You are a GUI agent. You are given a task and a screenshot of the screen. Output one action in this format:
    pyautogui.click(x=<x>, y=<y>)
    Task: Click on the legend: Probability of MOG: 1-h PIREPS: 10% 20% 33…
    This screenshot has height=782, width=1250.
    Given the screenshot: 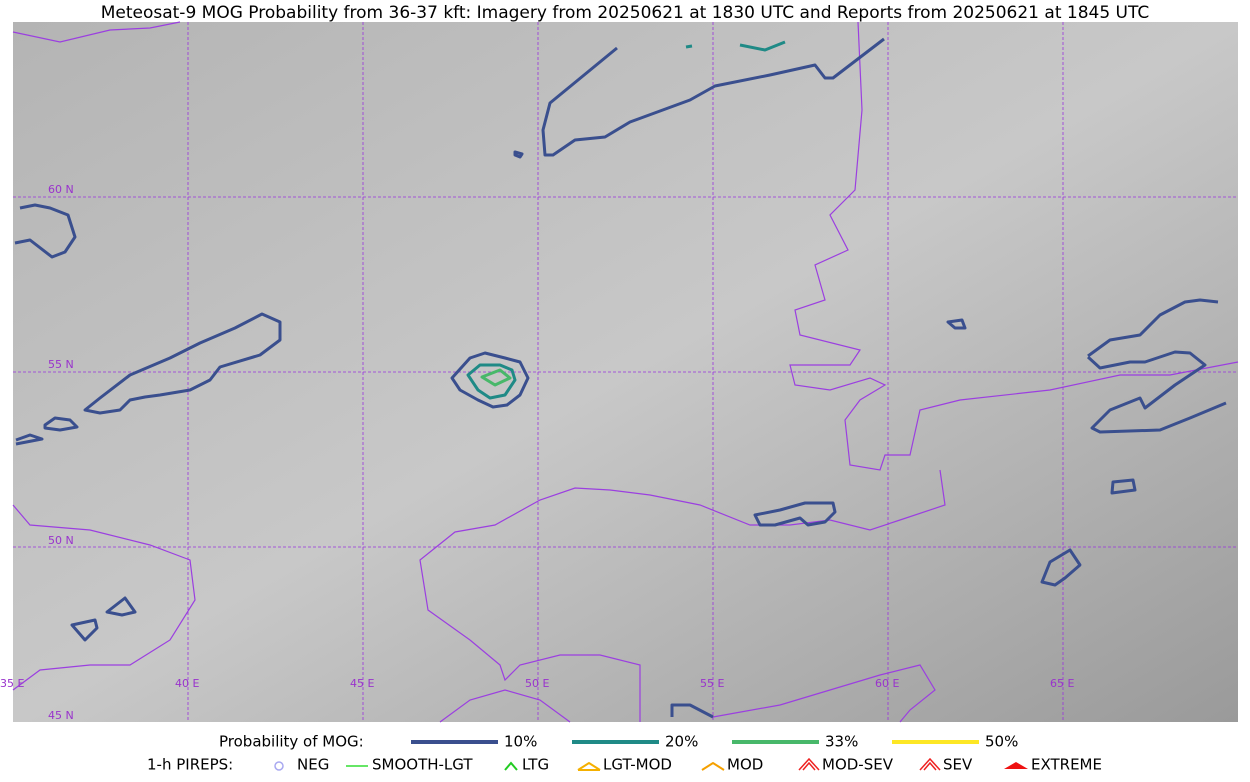 What is the action you would take?
    pyautogui.click(x=624, y=753)
    